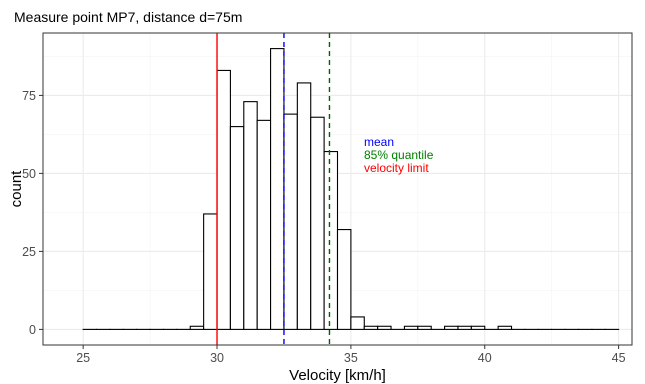 This screenshot has width=645, height=384. I want to click on y-axis-title: count, so click(16, 189).